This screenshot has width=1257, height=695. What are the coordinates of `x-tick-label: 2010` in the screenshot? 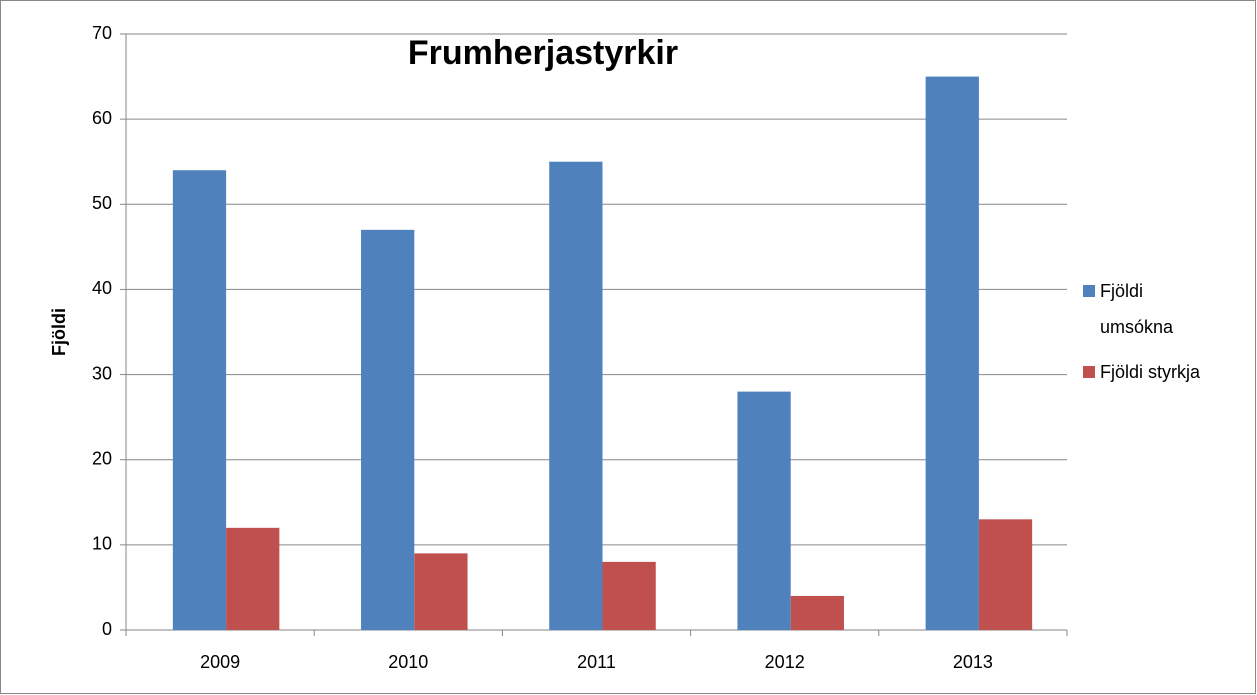 It's located at (408, 662).